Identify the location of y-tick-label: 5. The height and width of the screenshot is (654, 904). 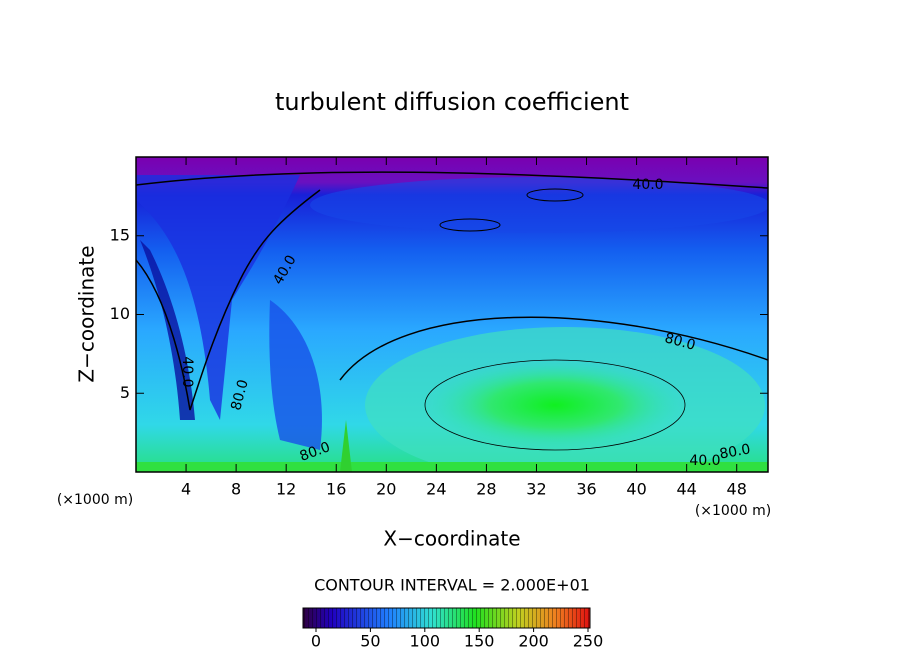
(125, 392).